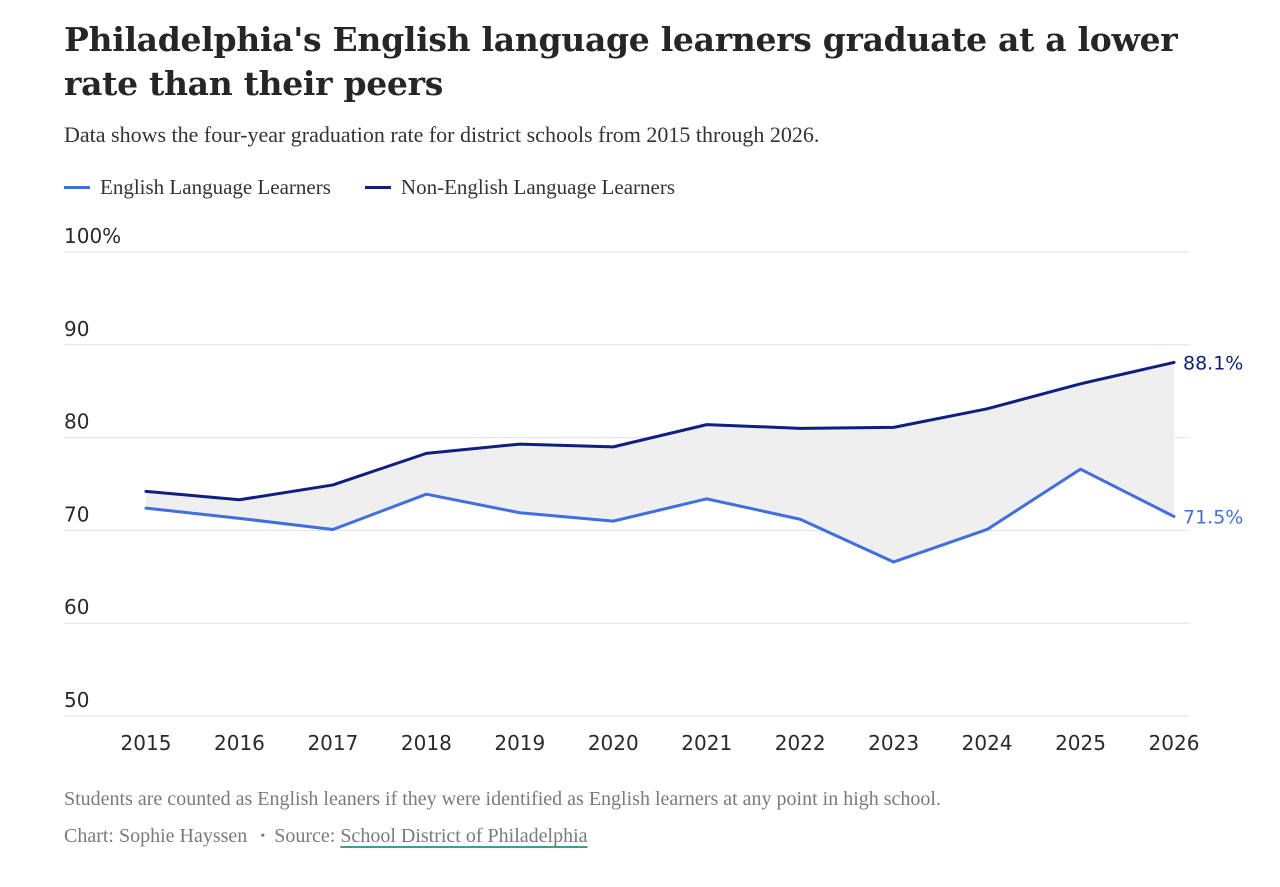 Image resolution: width=1280 pixels, height=887 pixels. Describe the element at coordinates (1213, 363) in the screenshot. I see `end-label-non-ell: 88.1%` at that location.